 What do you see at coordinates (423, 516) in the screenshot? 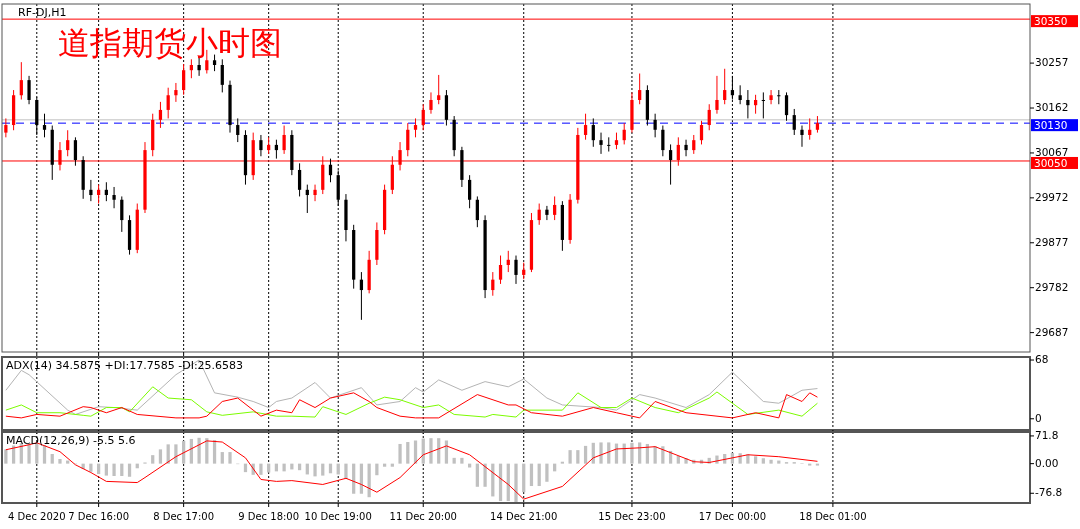
I see `x-tick-label: 11 Dec 20:00` at bounding box center [423, 516].